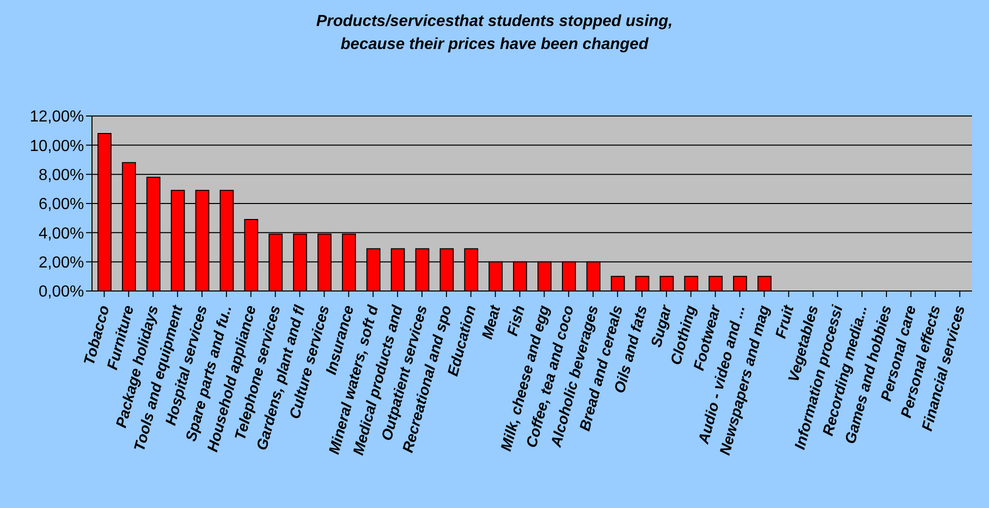 The height and width of the screenshot is (508, 989). What do you see at coordinates (516, 321) in the screenshot?
I see `x-tick-label: Fish` at bounding box center [516, 321].